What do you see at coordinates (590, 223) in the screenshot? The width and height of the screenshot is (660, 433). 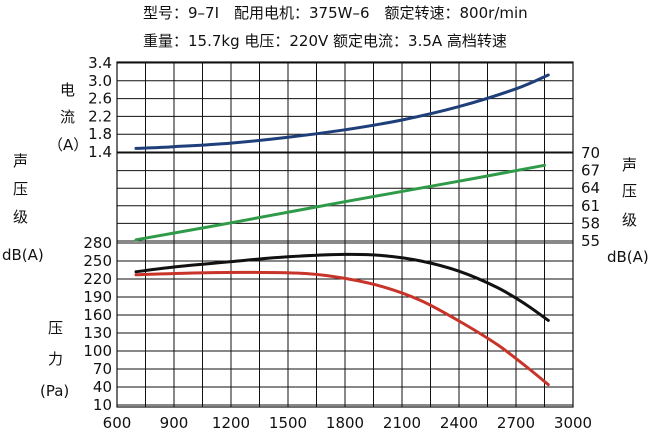 I see `sound-tick-label: 58` at bounding box center [590, 223].